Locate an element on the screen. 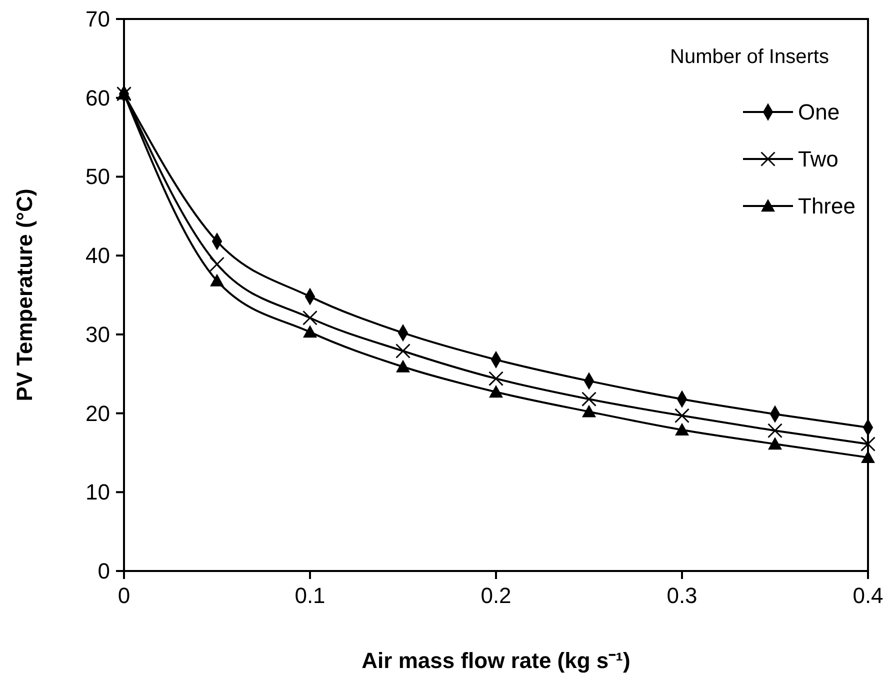  x-tick-label: 0 is located at coordinates (124, 595).